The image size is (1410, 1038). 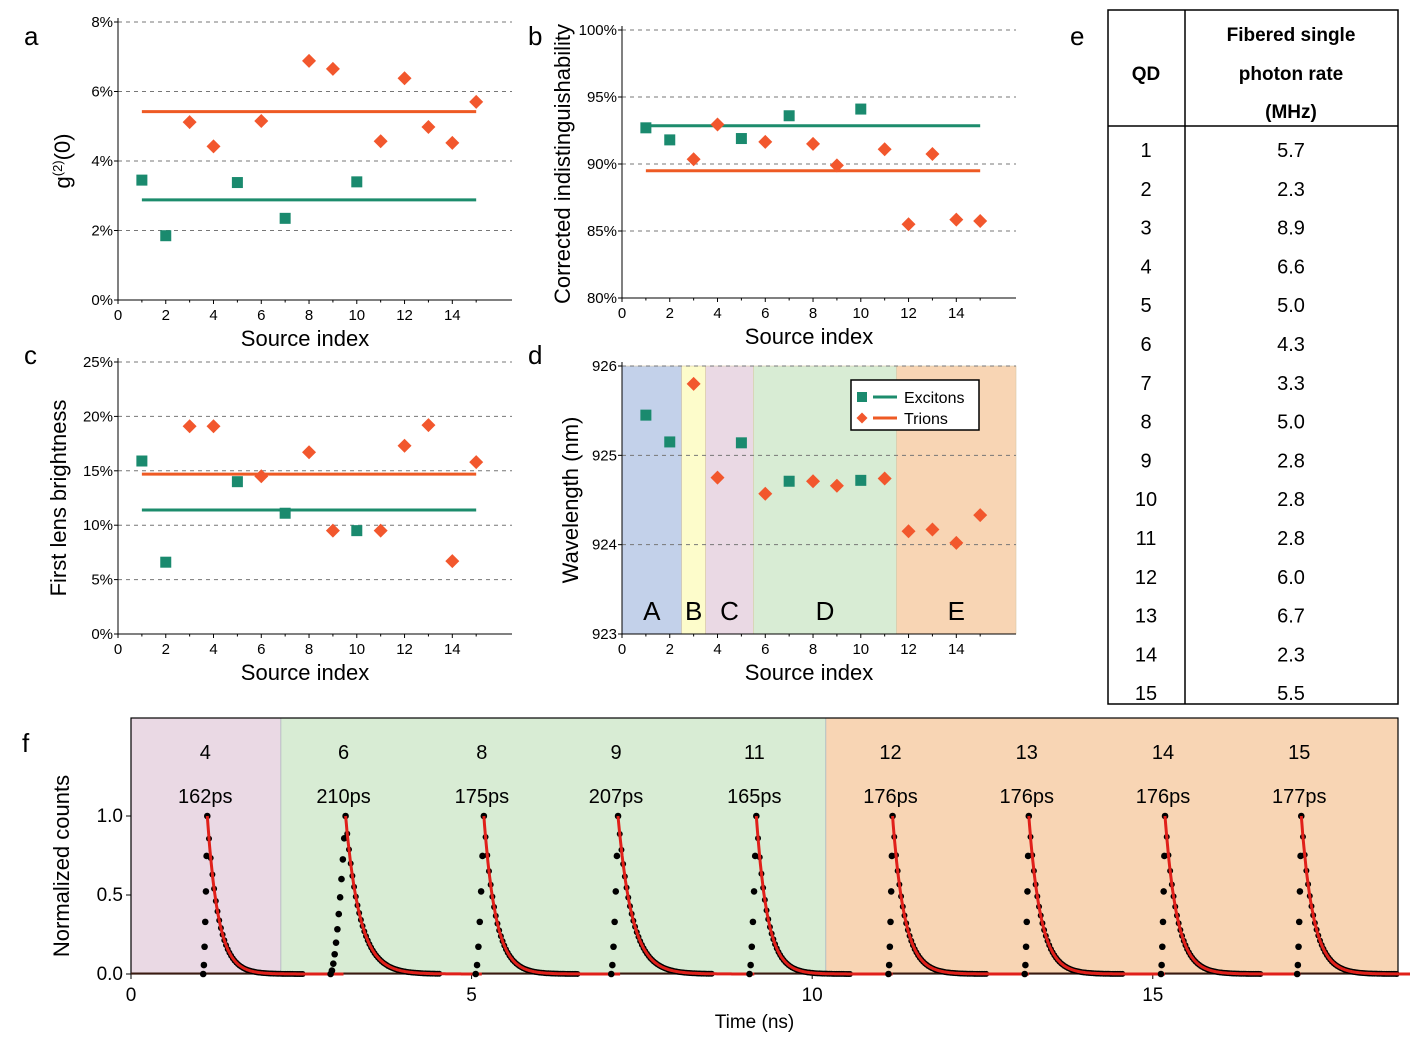 I want to click on table-cell-rate: 2.3, so click(x=1291, y=655).